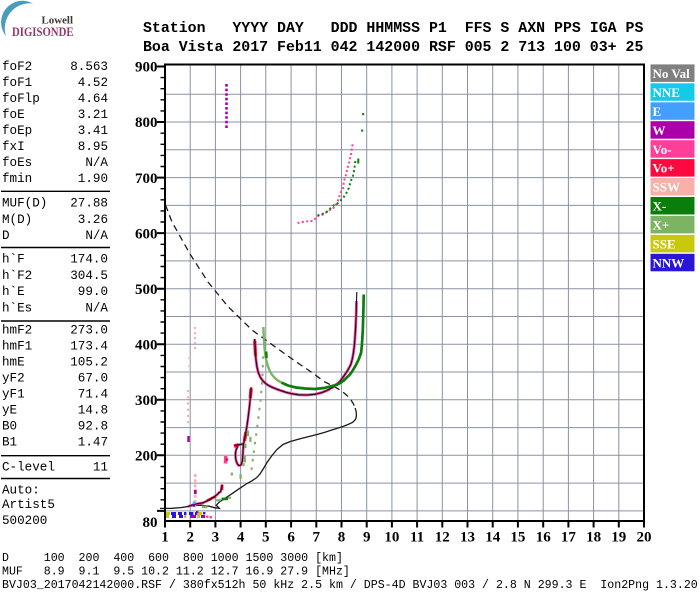 The width and height of the screenshot is (700, 600). What do you see at coordinates (9, 442) in the screenshot?
I see `svg-text: B1` at bounding box center [9, 442].